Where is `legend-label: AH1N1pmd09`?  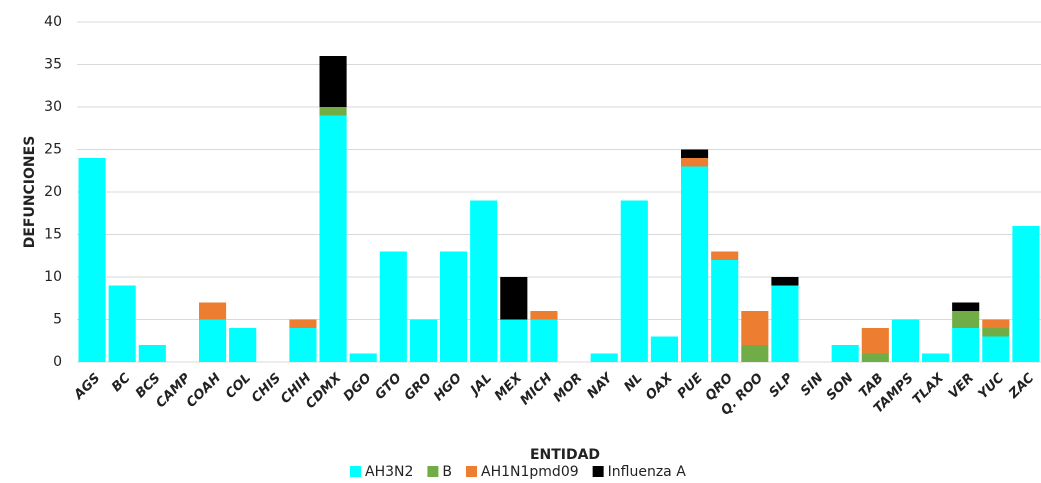 legend-label: AH1N1pmd09 is located at coordinates (530, 472).